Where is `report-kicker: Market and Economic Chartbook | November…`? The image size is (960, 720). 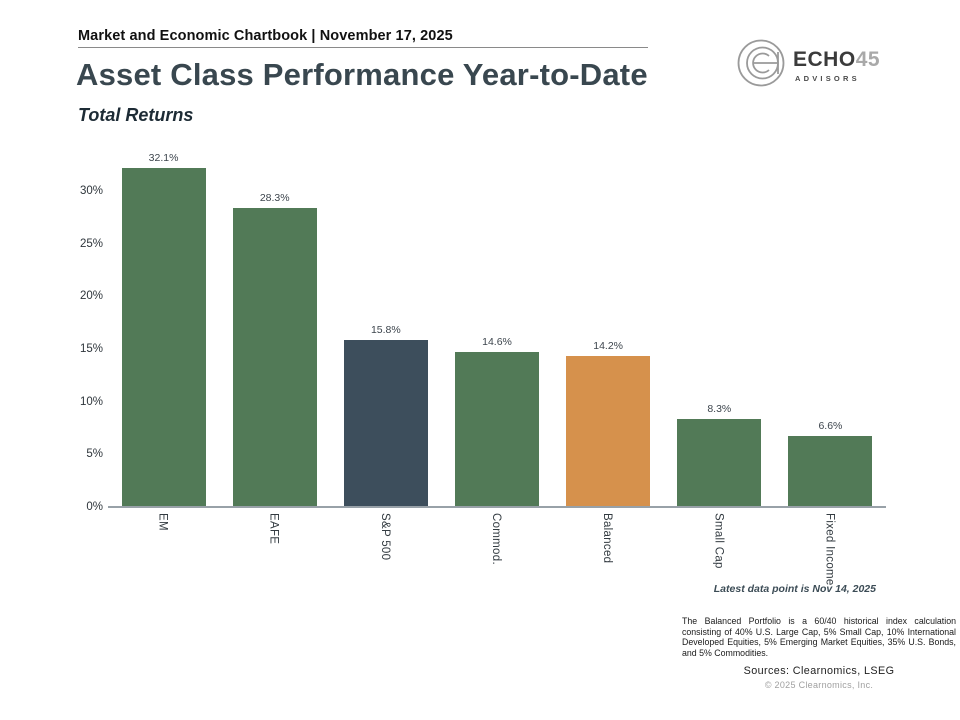 report-kicker: Market and Economic Chartbook | November… is located at coordinates (265, 36).